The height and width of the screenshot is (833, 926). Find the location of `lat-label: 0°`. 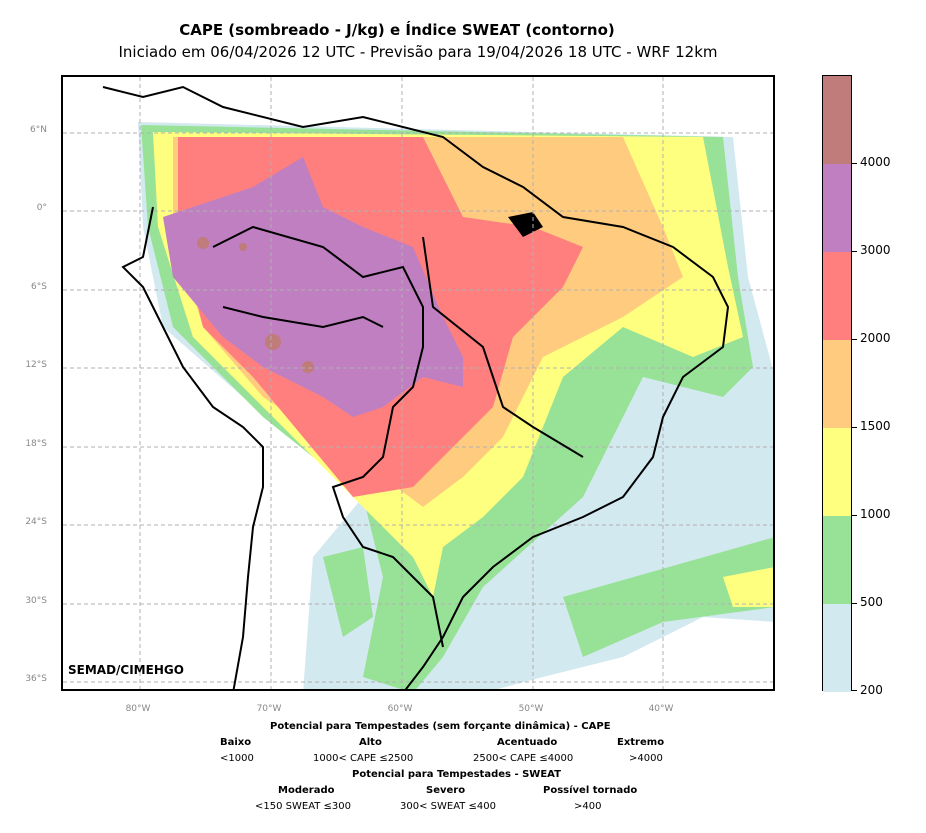

lat-label: 0° is located at coordinates (41, 208).